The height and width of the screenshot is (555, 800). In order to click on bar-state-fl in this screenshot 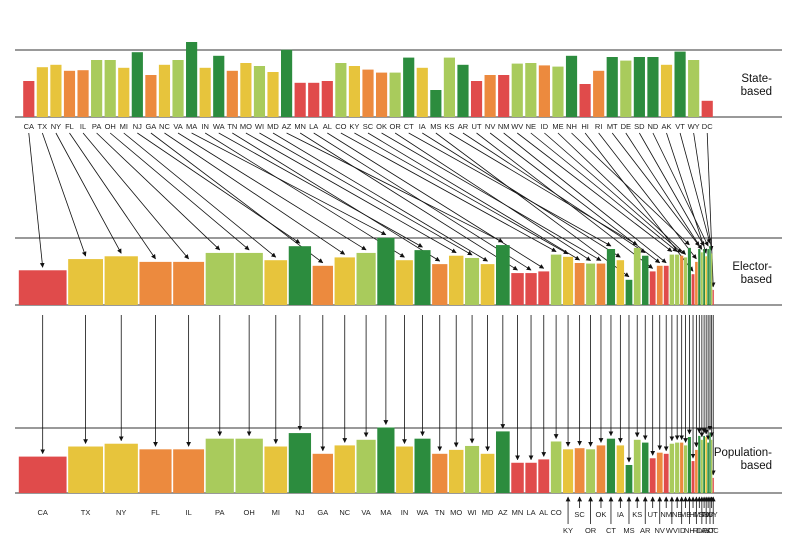, I will do `click(69, 93)`.